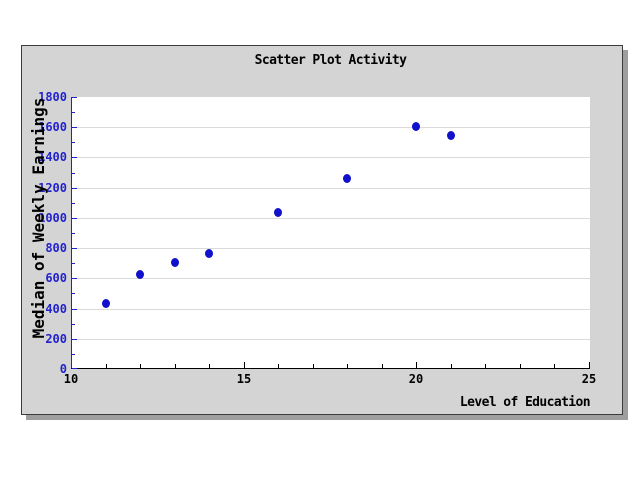 The width and height of the screenshot is (638, 478). I want to click on y-tick-label: 0, so click(63, 369).